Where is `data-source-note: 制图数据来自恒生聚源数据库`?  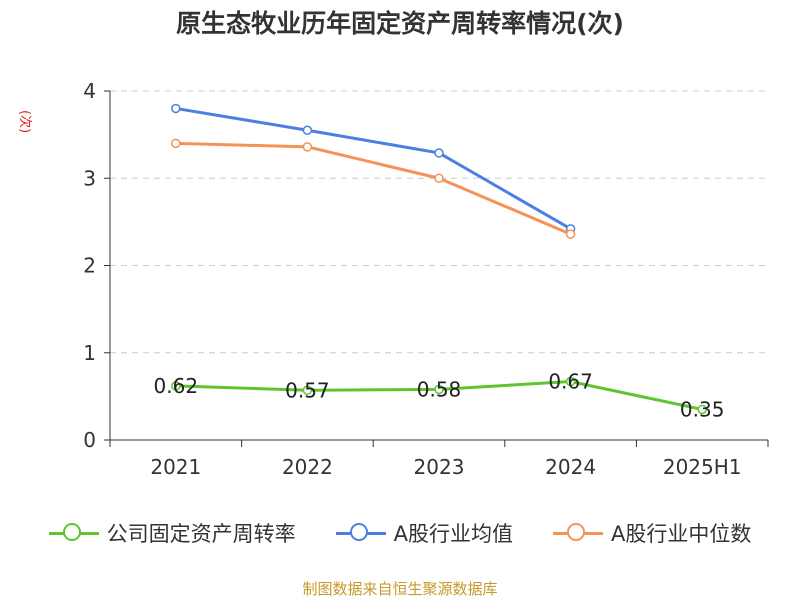
data-source-note: 制图数据来自恒生聚源数据库 is located at coordinates (400, 589).